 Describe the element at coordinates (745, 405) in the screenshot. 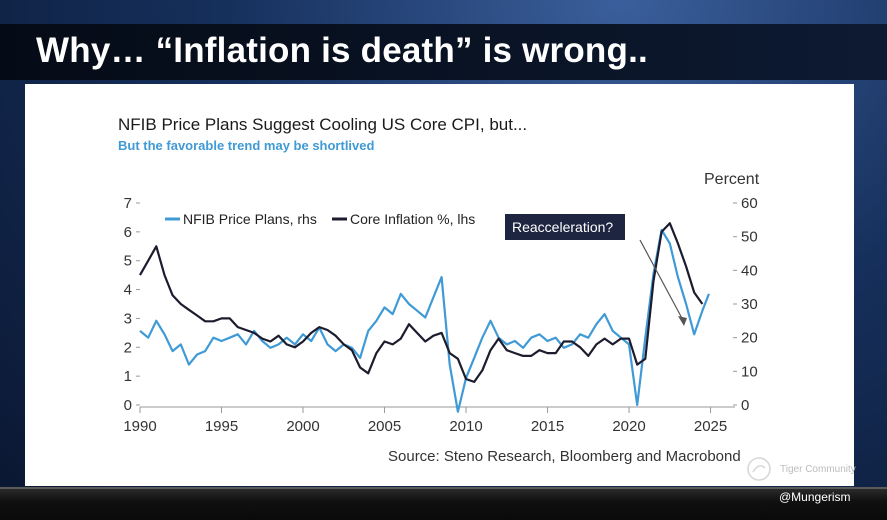

I see `right-tick-label-0: 0` at that location.